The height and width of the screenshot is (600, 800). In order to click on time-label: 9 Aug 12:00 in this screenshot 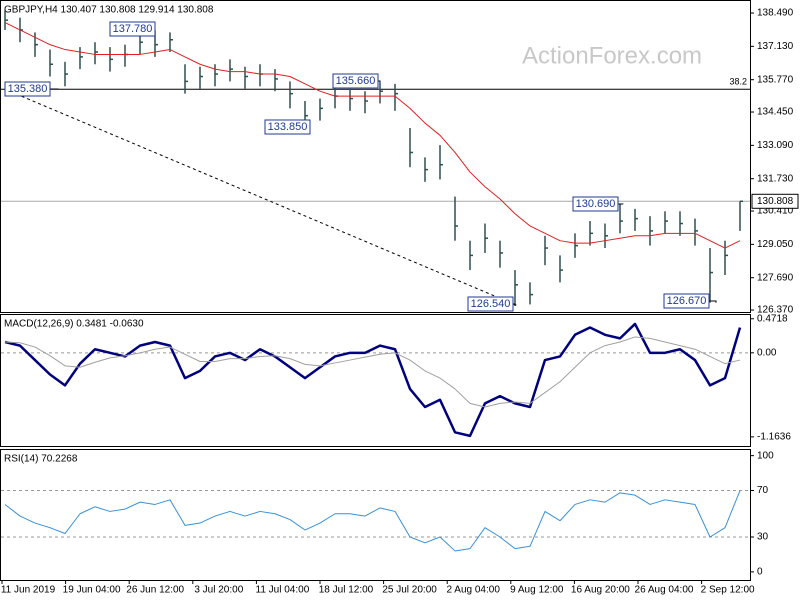, I will do `click(537, 590)`.